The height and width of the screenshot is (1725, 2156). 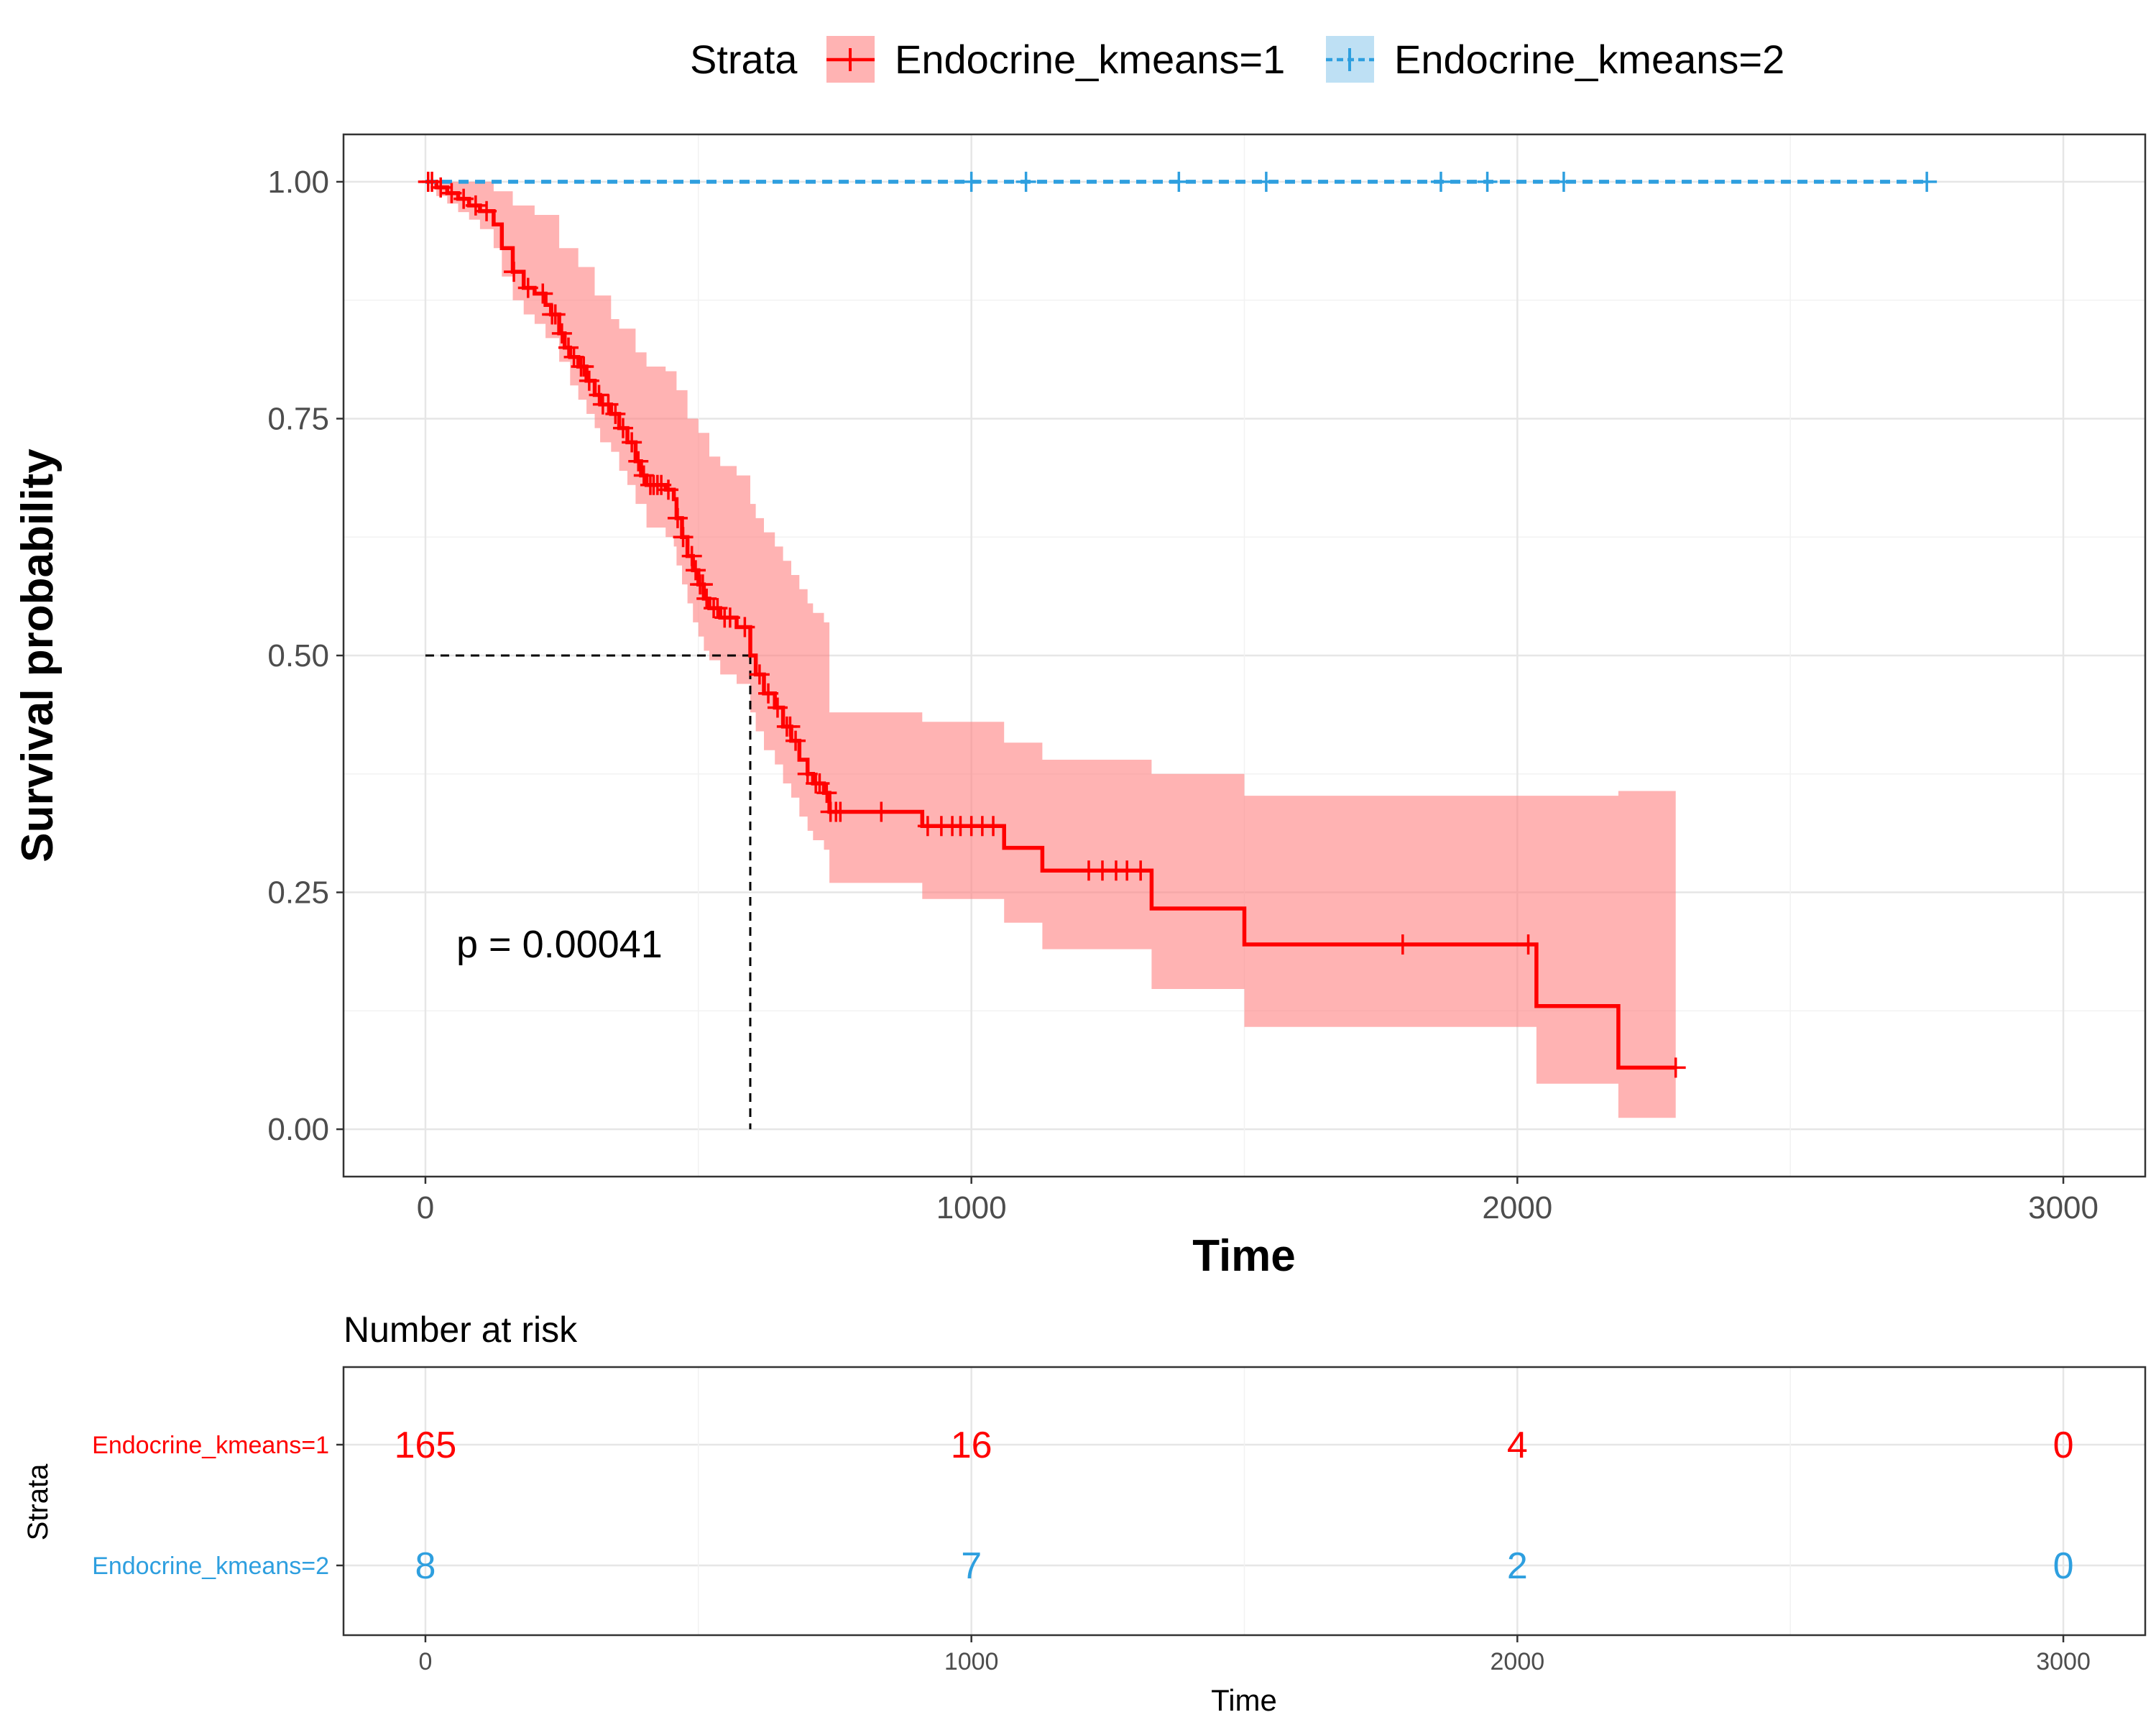 What do you see at coordinates (971, 1661) in the screenshot?
I see `risk-x-tick-label: 1000` at bounding box center [971, 1661].